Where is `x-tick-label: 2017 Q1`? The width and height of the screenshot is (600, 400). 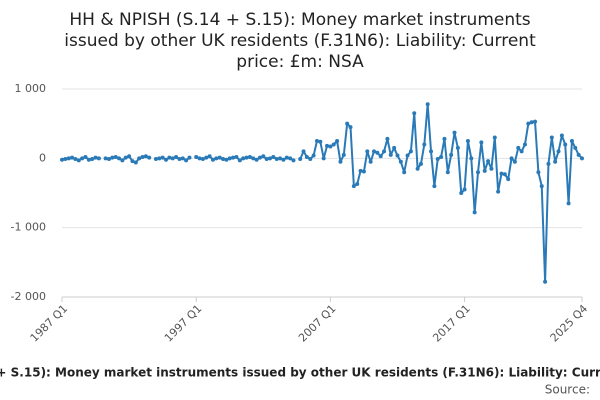
x-tick-label: 2017 Q1 is located at coordinates (451, 323).